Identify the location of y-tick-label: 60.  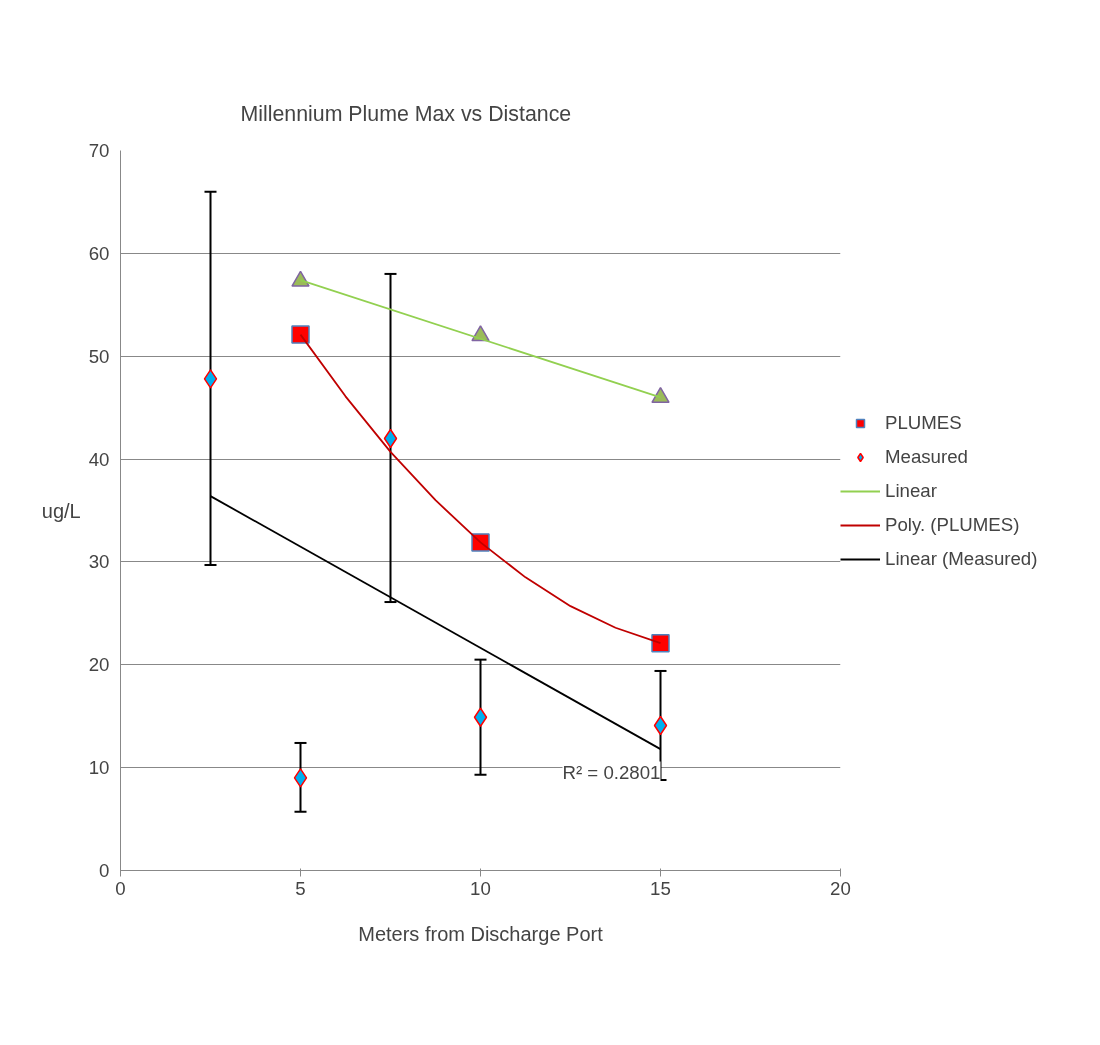
(99, 253).